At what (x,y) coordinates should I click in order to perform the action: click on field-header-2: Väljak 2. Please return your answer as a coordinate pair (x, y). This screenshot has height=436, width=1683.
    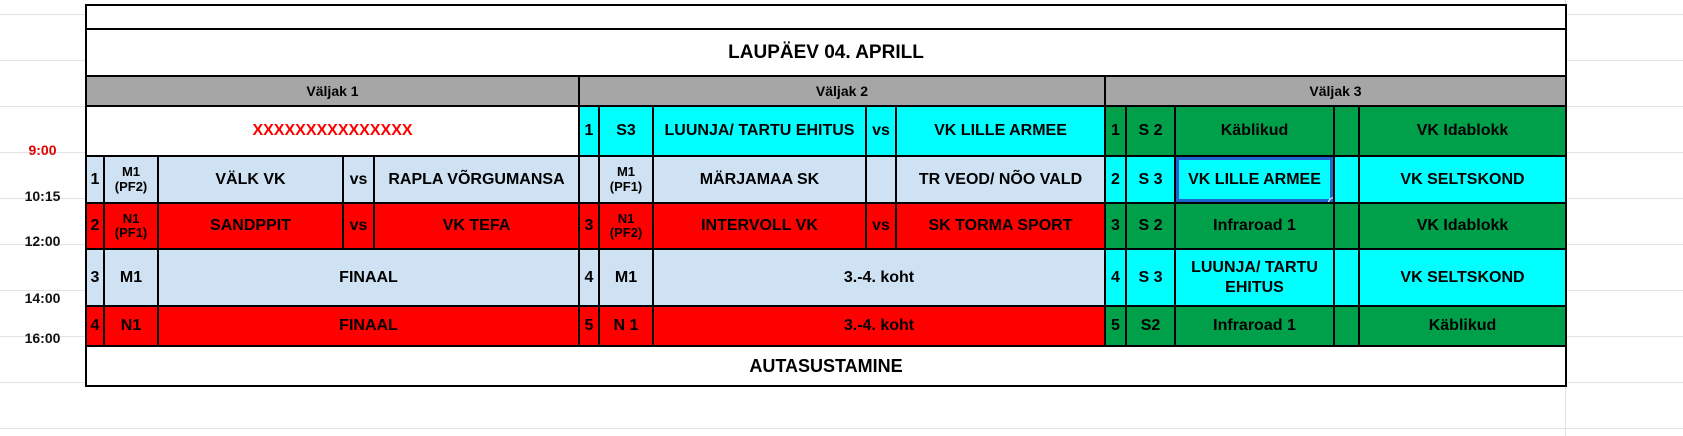
    Looking at the image, I should click on (842, 91).